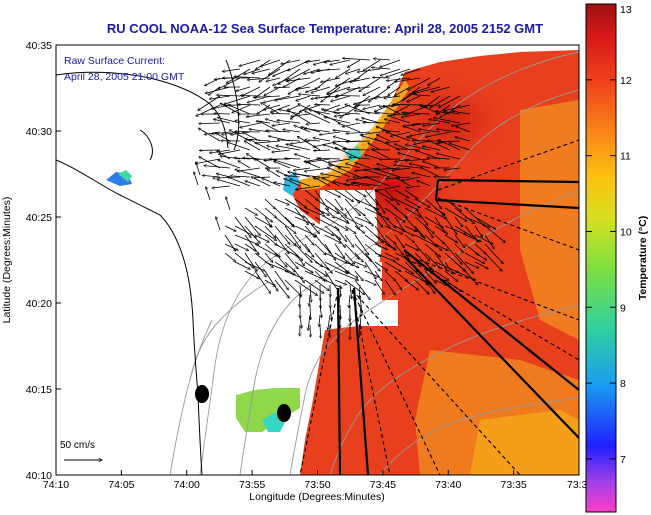 This screenshot has width=651, height=515. What do you see at coordinates (114, 61) in the screenshot?
I see `current-annotation-line1: Raw Surface Current:` at bounding box center [114, 61].